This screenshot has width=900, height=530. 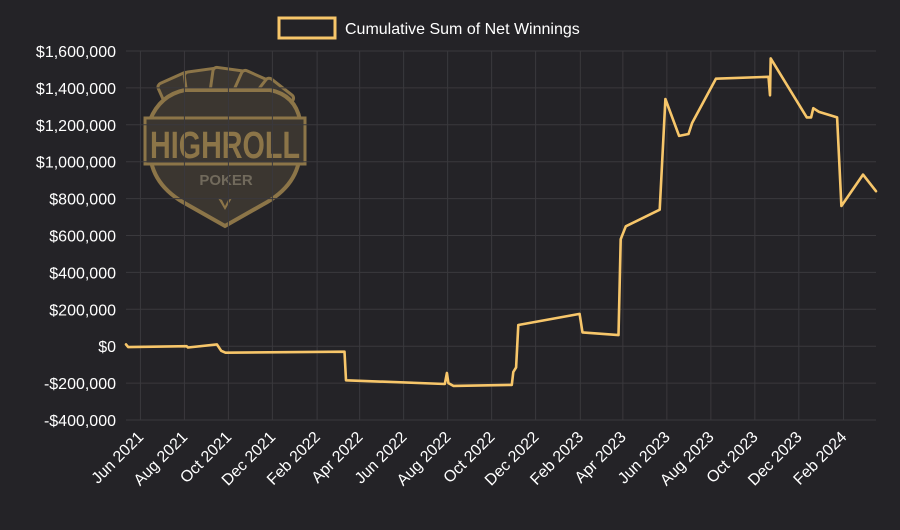 What do you see at coordinates (76, 126) in the screenshot?
I see `y-tick-label: $1,200,000` at bounding box center [76, 126].